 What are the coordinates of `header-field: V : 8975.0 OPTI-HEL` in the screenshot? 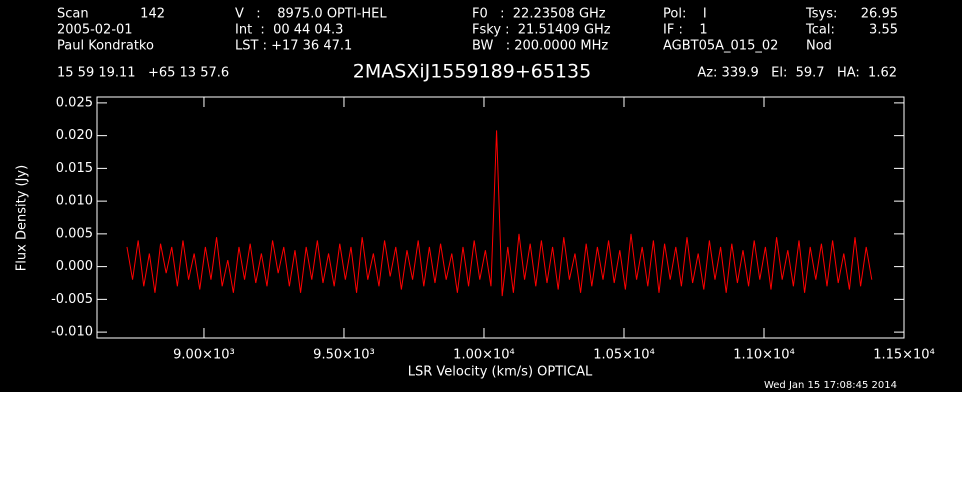 It's located at (311, 14).